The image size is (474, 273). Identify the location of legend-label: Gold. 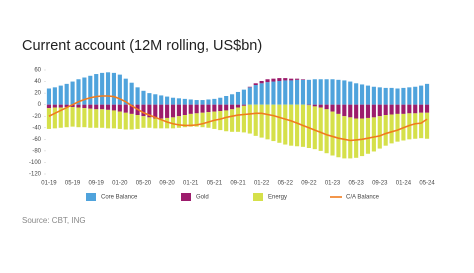
(202, 198).